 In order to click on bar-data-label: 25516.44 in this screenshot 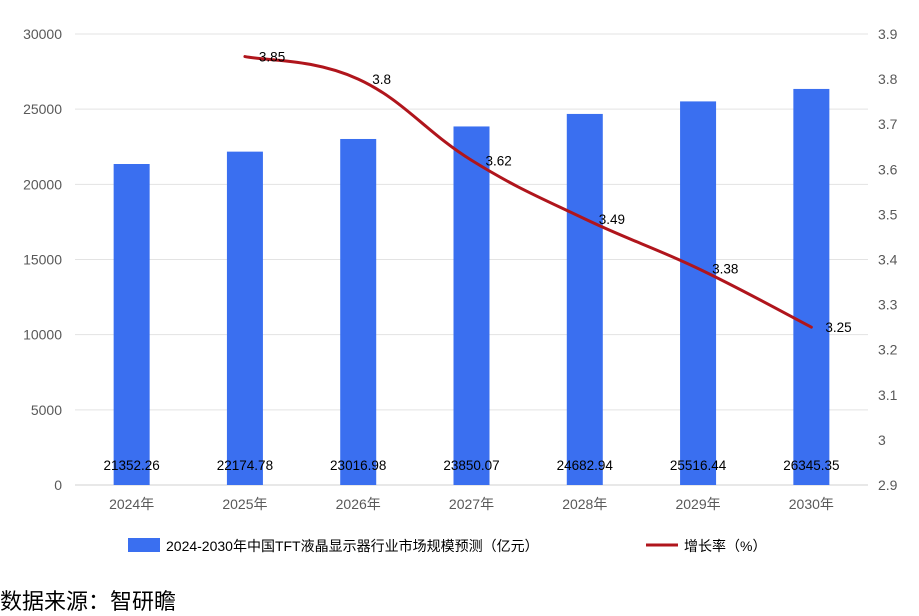, I will do `click(698, 465)`.